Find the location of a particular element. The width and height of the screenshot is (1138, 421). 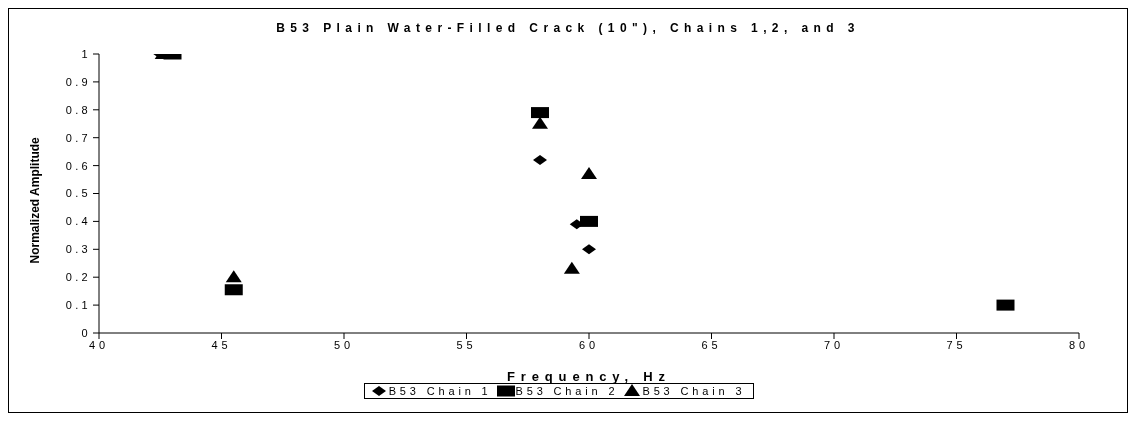

legend-label: B53 Chain 1 is located at coordinates (439, 391).